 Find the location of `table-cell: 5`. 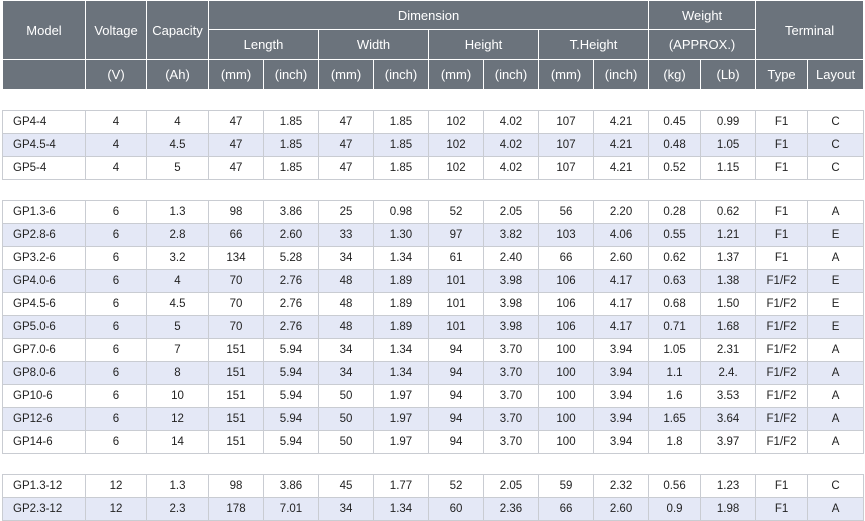

table-cell: 5 is located at coordinates (177, 327).